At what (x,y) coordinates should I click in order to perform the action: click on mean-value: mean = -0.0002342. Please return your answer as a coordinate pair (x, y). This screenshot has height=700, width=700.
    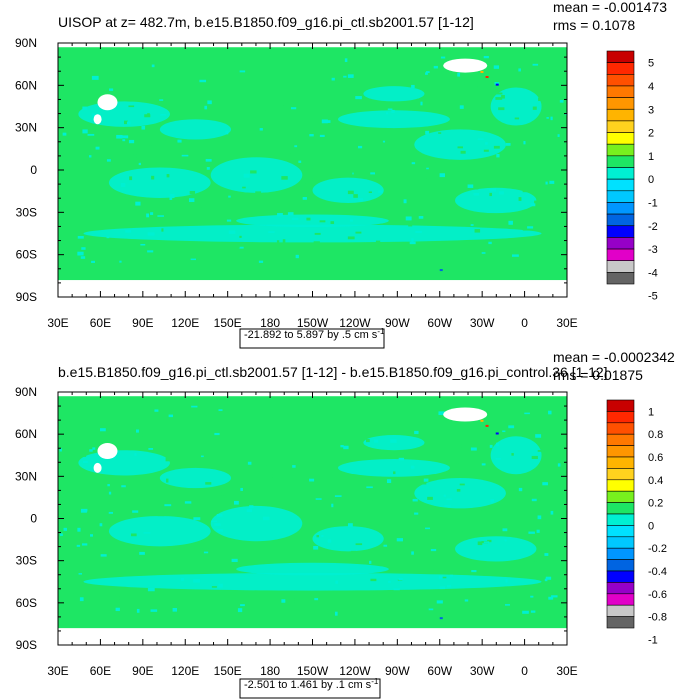
    Looking at the image, I should click on (614, 357).